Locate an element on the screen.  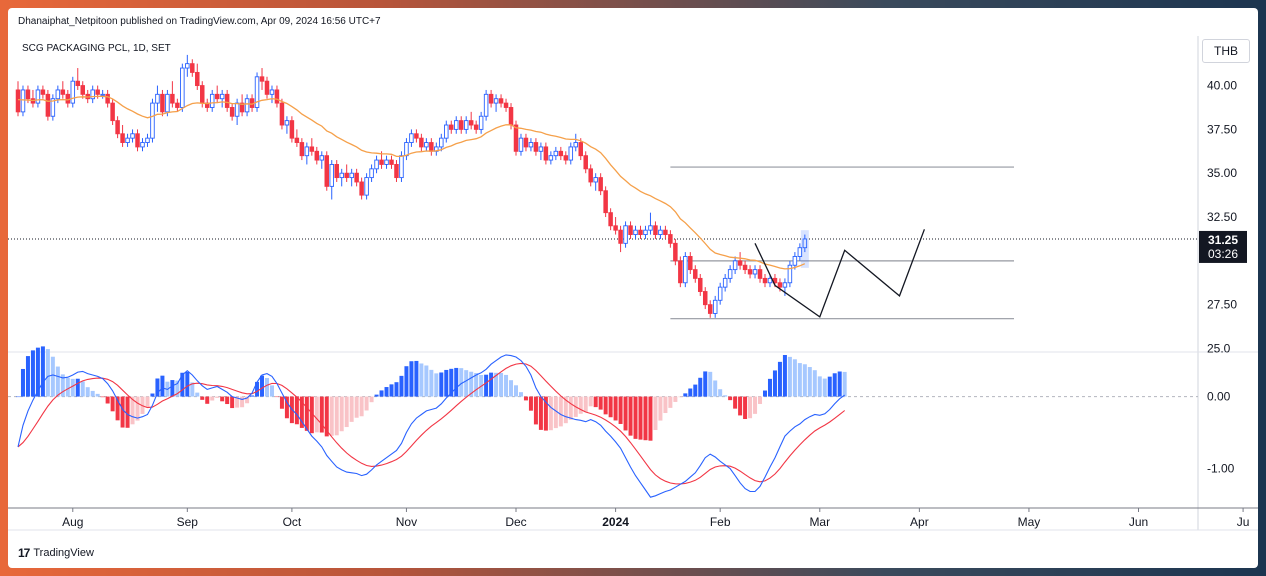
macd-tick-label: -1.00 is located at coordinates (1221, 468).